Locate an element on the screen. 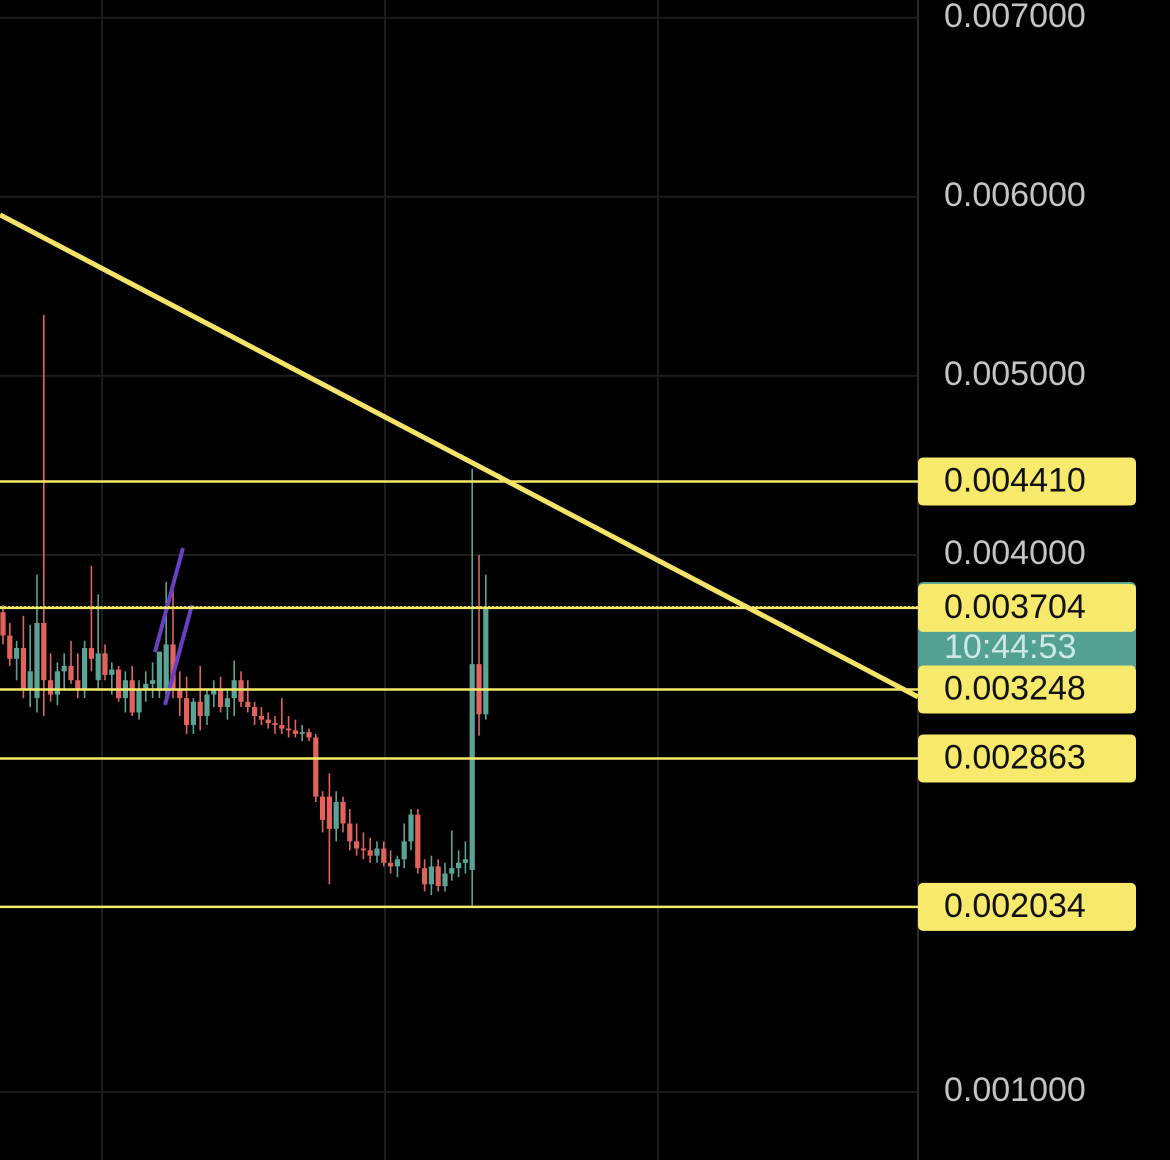  level-label: 0.003248 is located at coordinates (1015, 689).